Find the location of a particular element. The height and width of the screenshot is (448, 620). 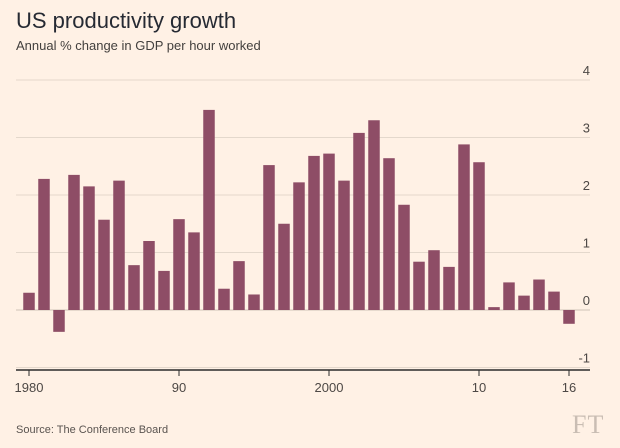

x-tick-labels: 1980 90 2000 10 16 is located at coordinates (296, 387).